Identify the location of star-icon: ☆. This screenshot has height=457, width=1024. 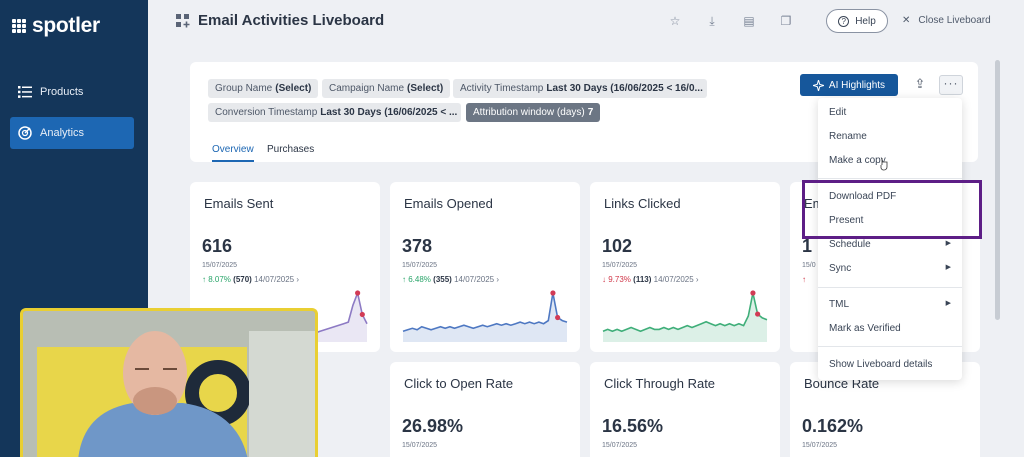
(675, 21).